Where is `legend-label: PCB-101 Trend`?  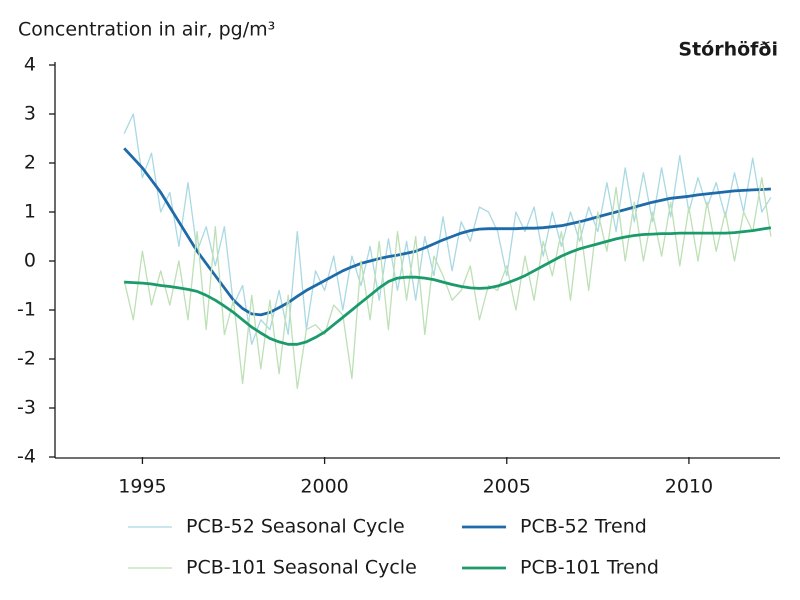
legend-label: PCB-101 Trend is located at coordinates (589, 568).